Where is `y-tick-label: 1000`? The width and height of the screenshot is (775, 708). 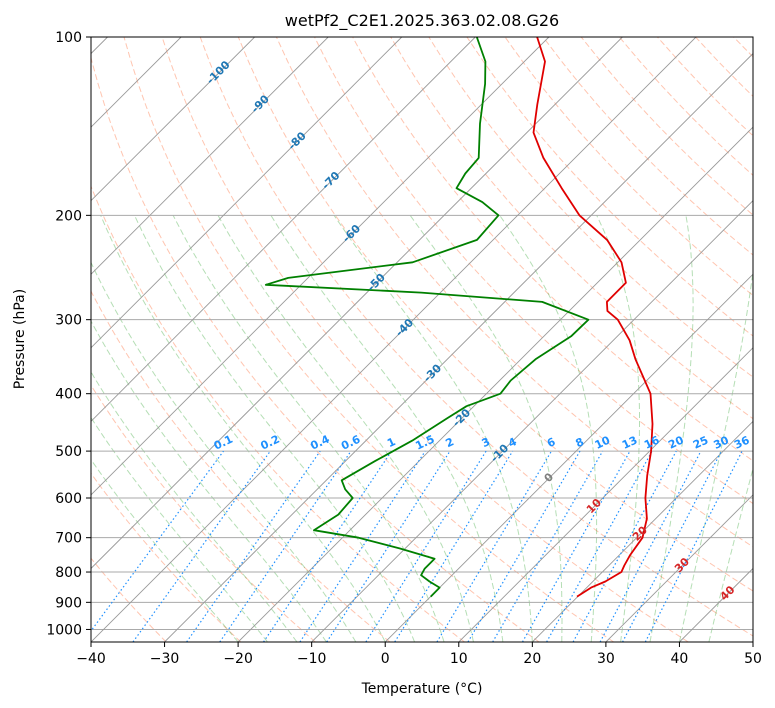
y-tick-label: 1000 is located at coordinates (64, 630).